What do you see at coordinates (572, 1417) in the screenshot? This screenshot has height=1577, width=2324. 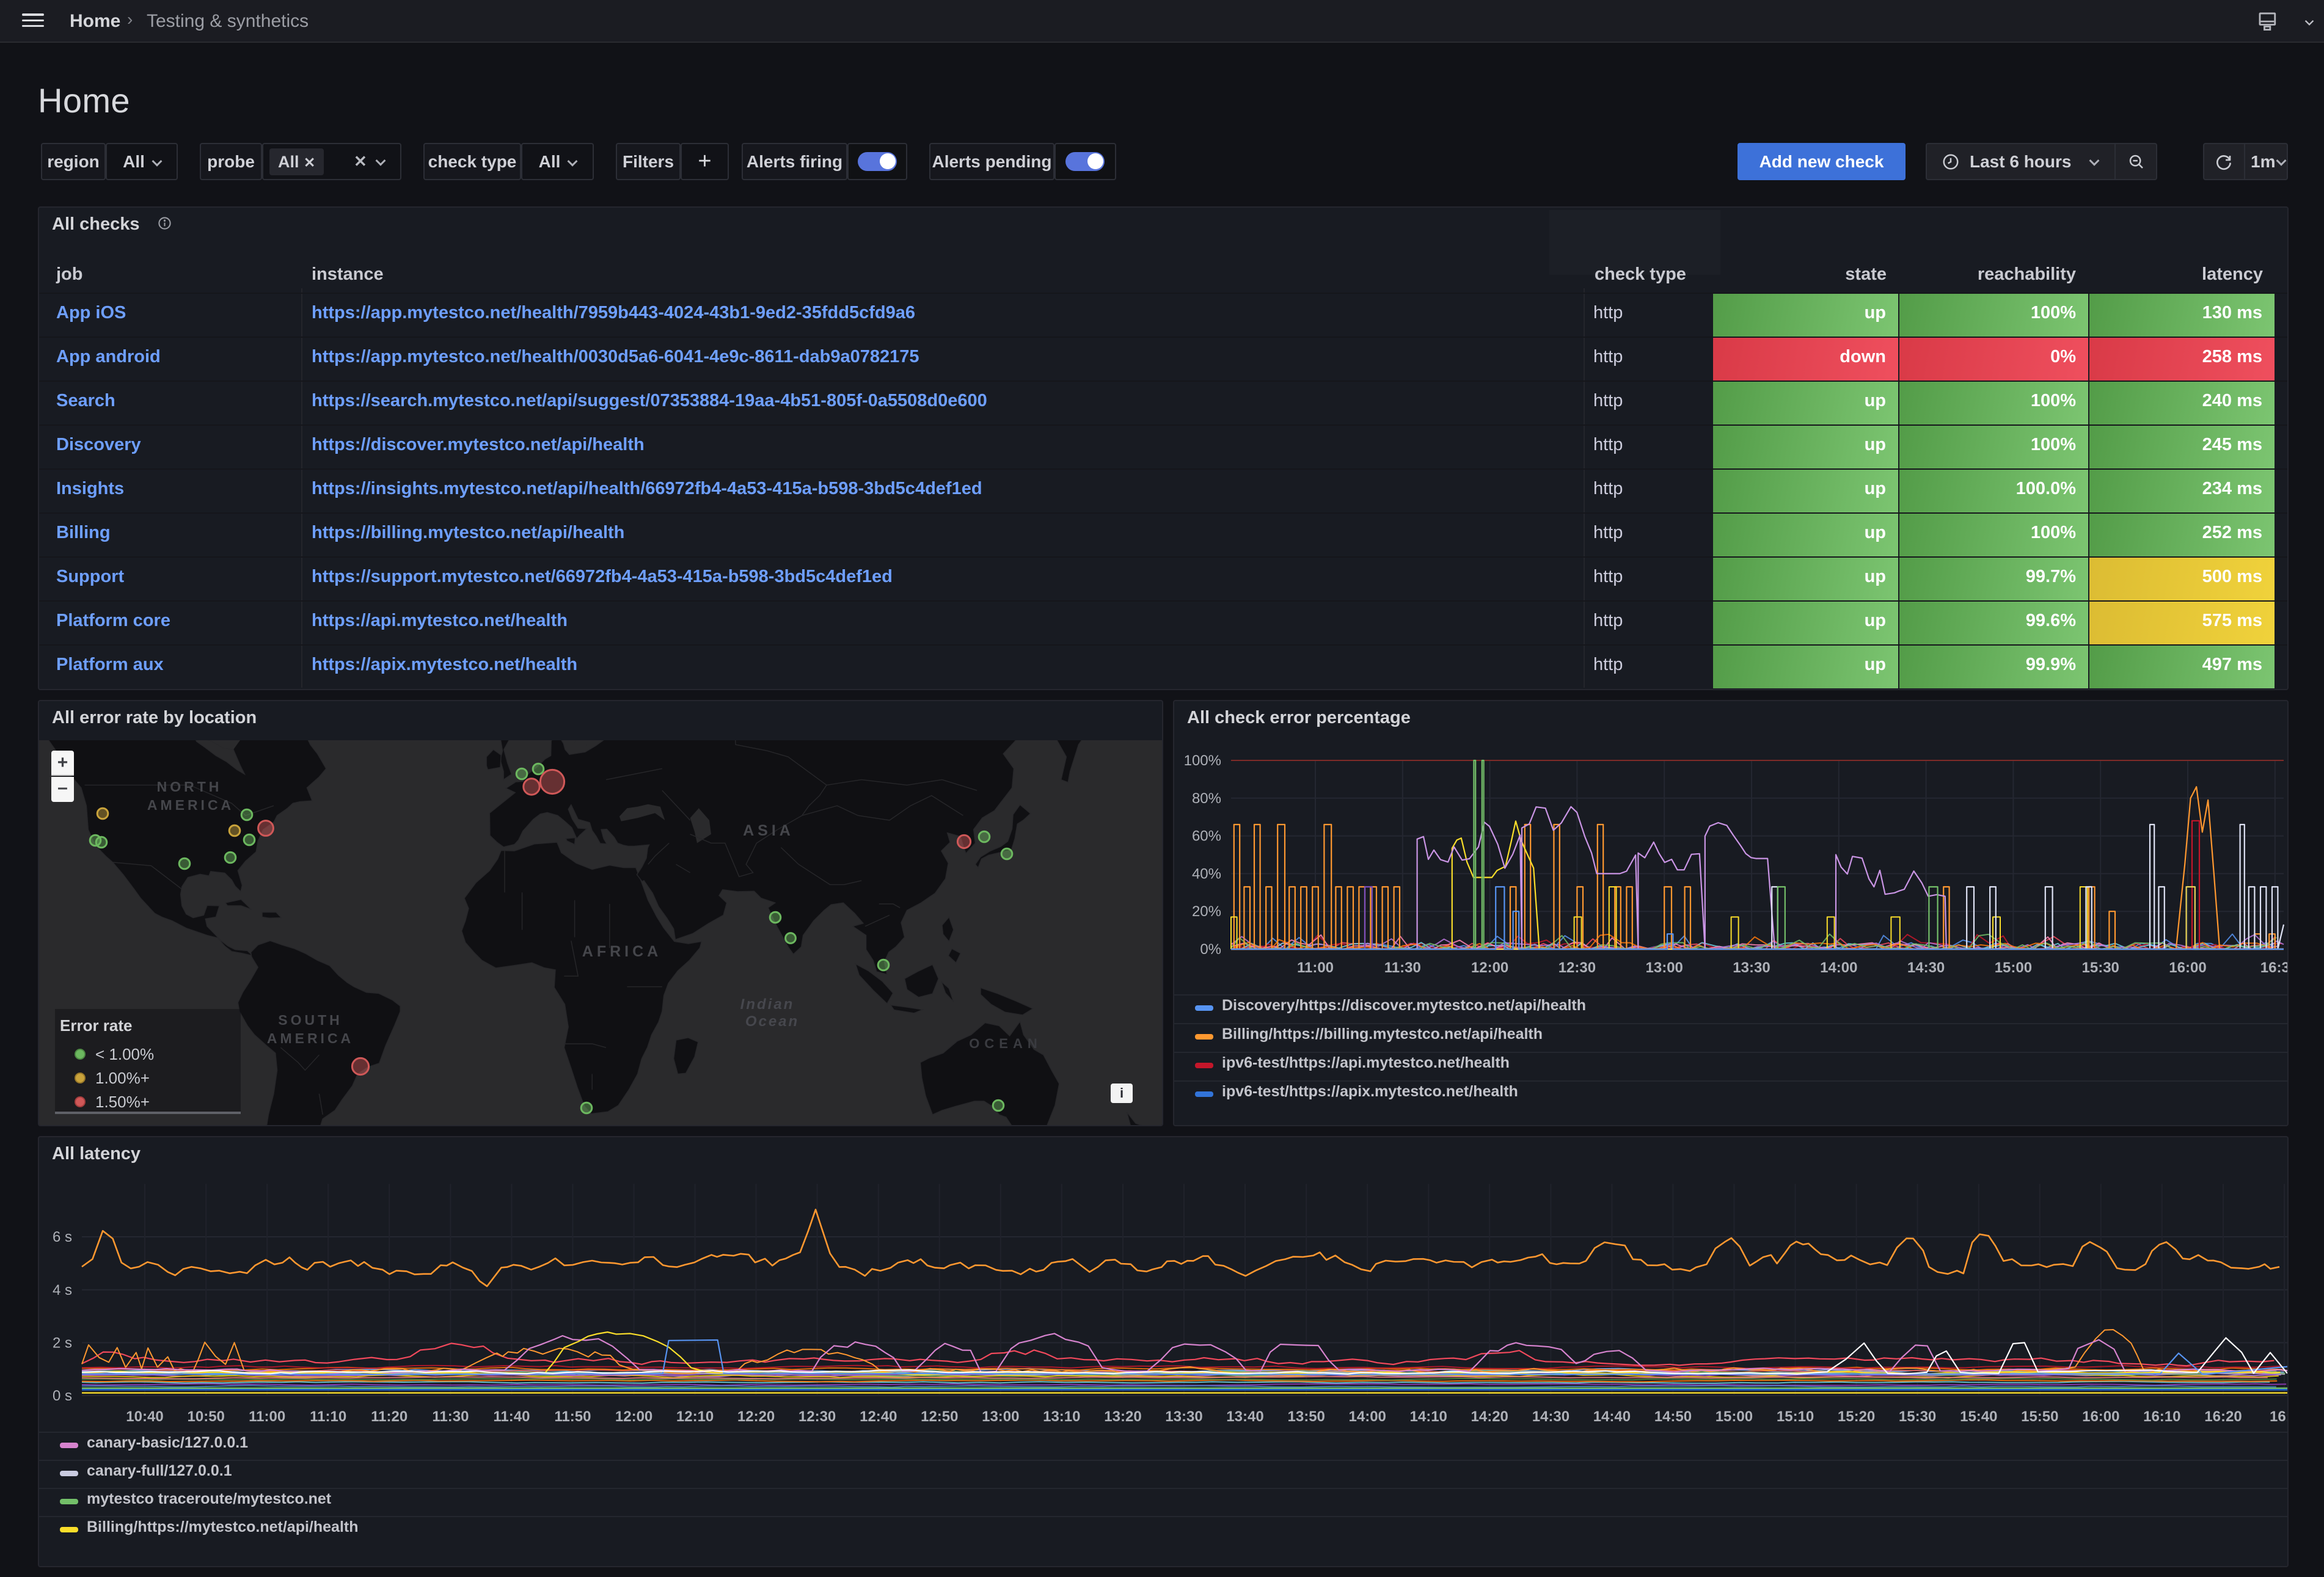 I see `svg-text: 11:50` at bounding box center [572, 1417].